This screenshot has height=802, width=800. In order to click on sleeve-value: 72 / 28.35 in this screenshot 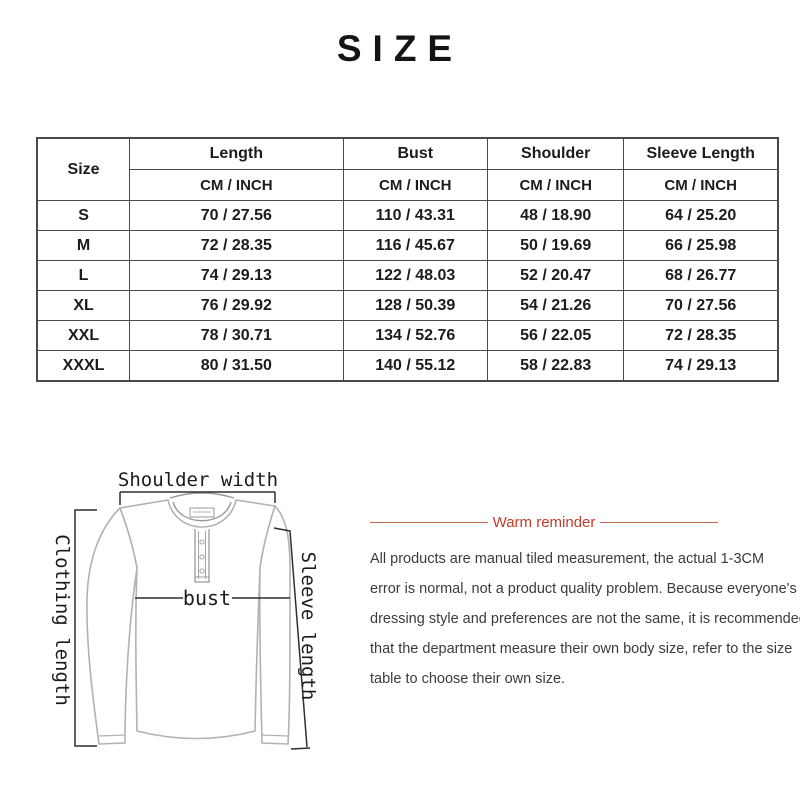, I will do `click(701, 335)`.